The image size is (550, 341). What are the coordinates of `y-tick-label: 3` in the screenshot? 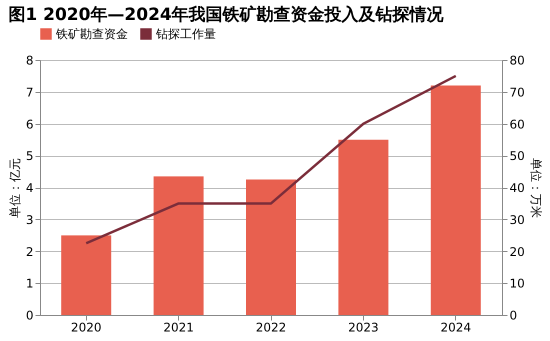 It's located at (30, 219).